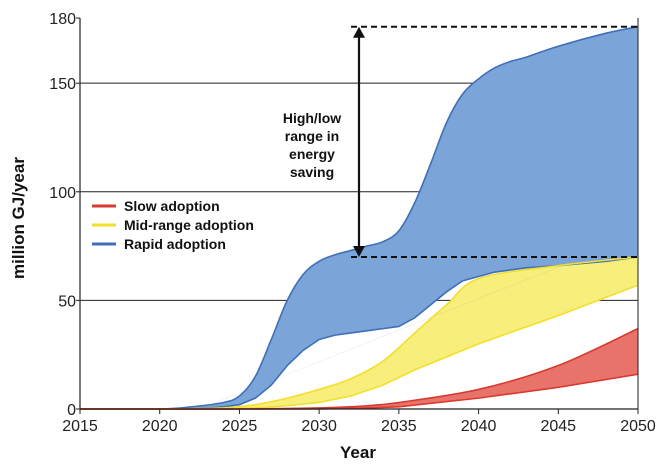 Image resolution: width=662 pixels, height=464 pixels. I want to click on y-tick-label-150: 150, so click(62, 84).